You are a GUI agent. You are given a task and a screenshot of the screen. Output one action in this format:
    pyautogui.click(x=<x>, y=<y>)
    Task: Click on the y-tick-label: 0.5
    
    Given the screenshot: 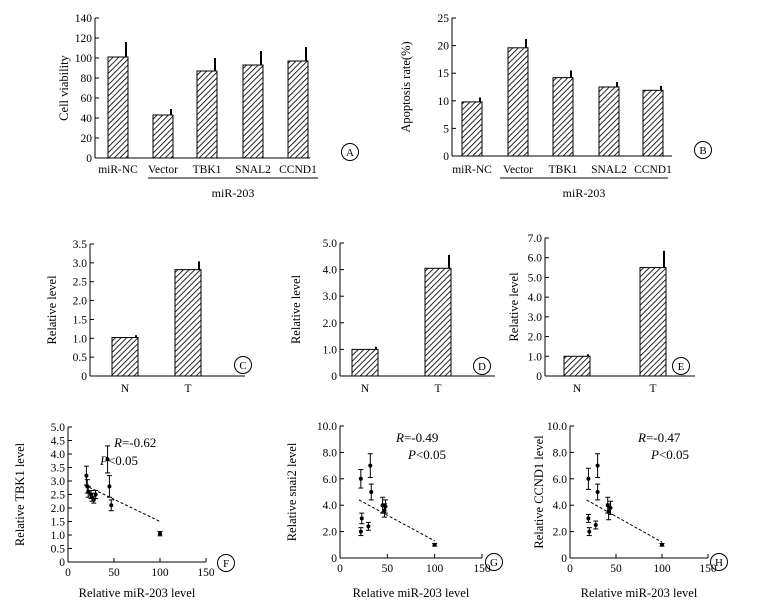 What is the action you would take?
    pyautogui.click(x=80, y=358)
    